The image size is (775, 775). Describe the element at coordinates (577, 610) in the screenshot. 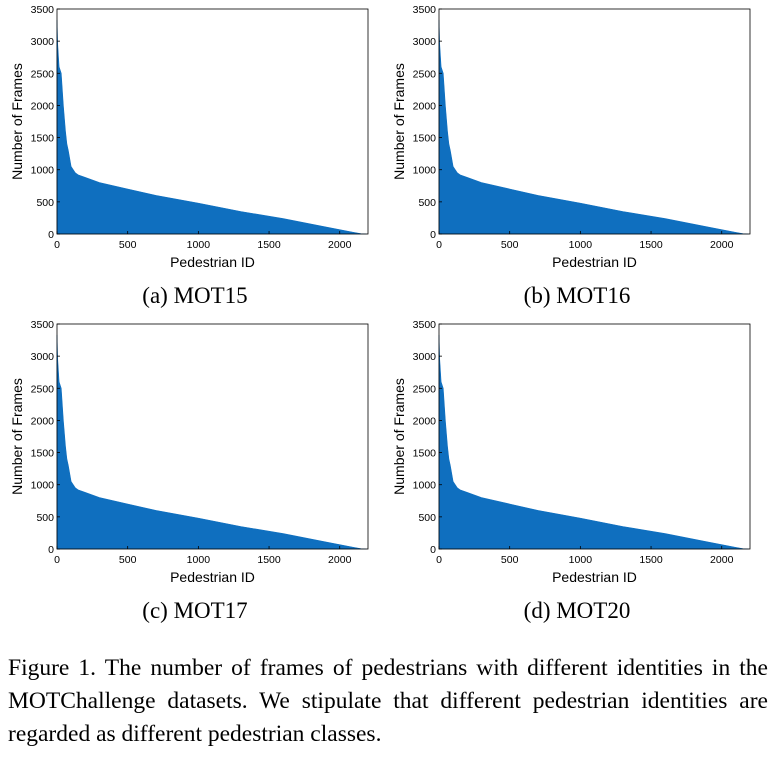

I see `subcaption-d: (d) MOT20` at that location.